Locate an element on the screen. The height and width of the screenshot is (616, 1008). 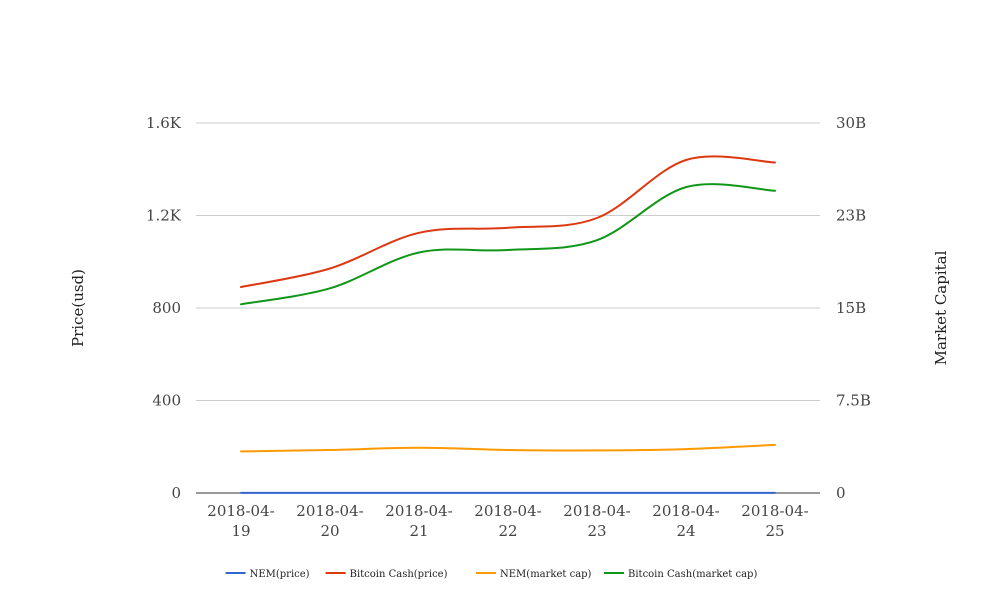
left-tick-label: 1.2K is located at coordinates (164, 216).